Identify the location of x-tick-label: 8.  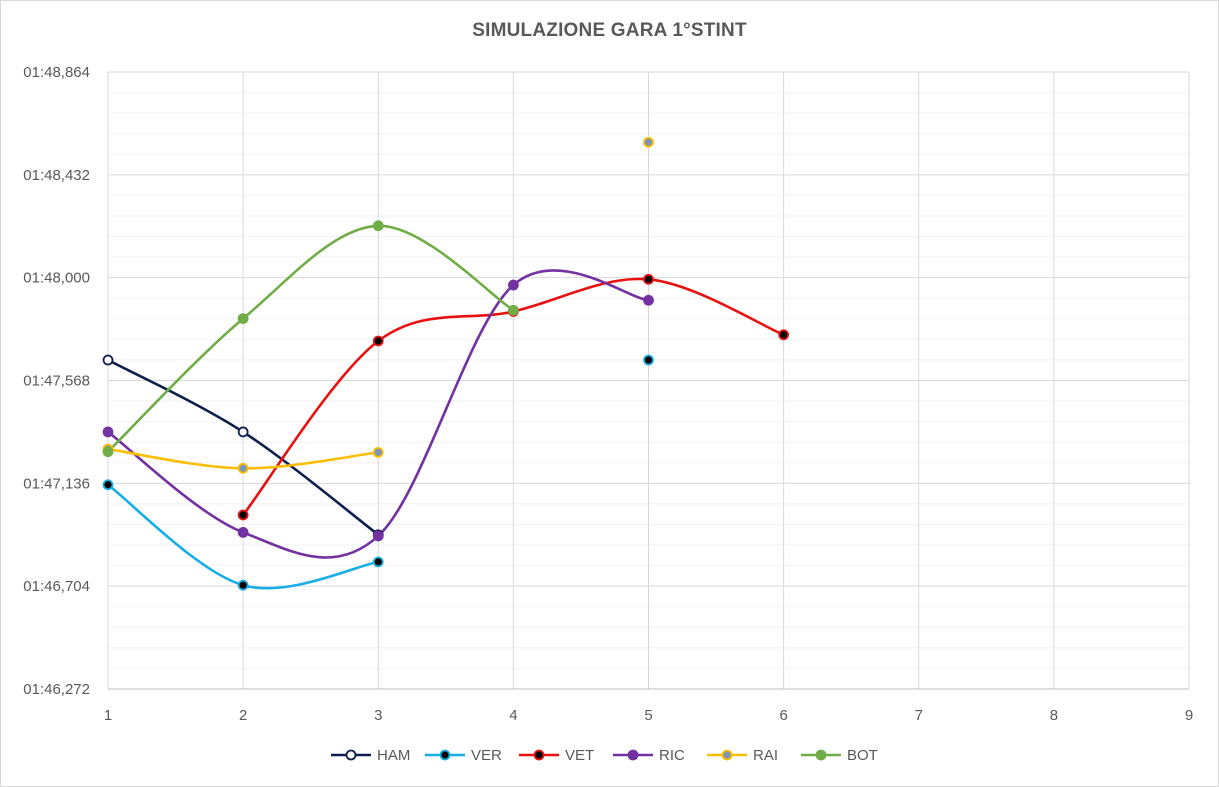
(1054, 715).